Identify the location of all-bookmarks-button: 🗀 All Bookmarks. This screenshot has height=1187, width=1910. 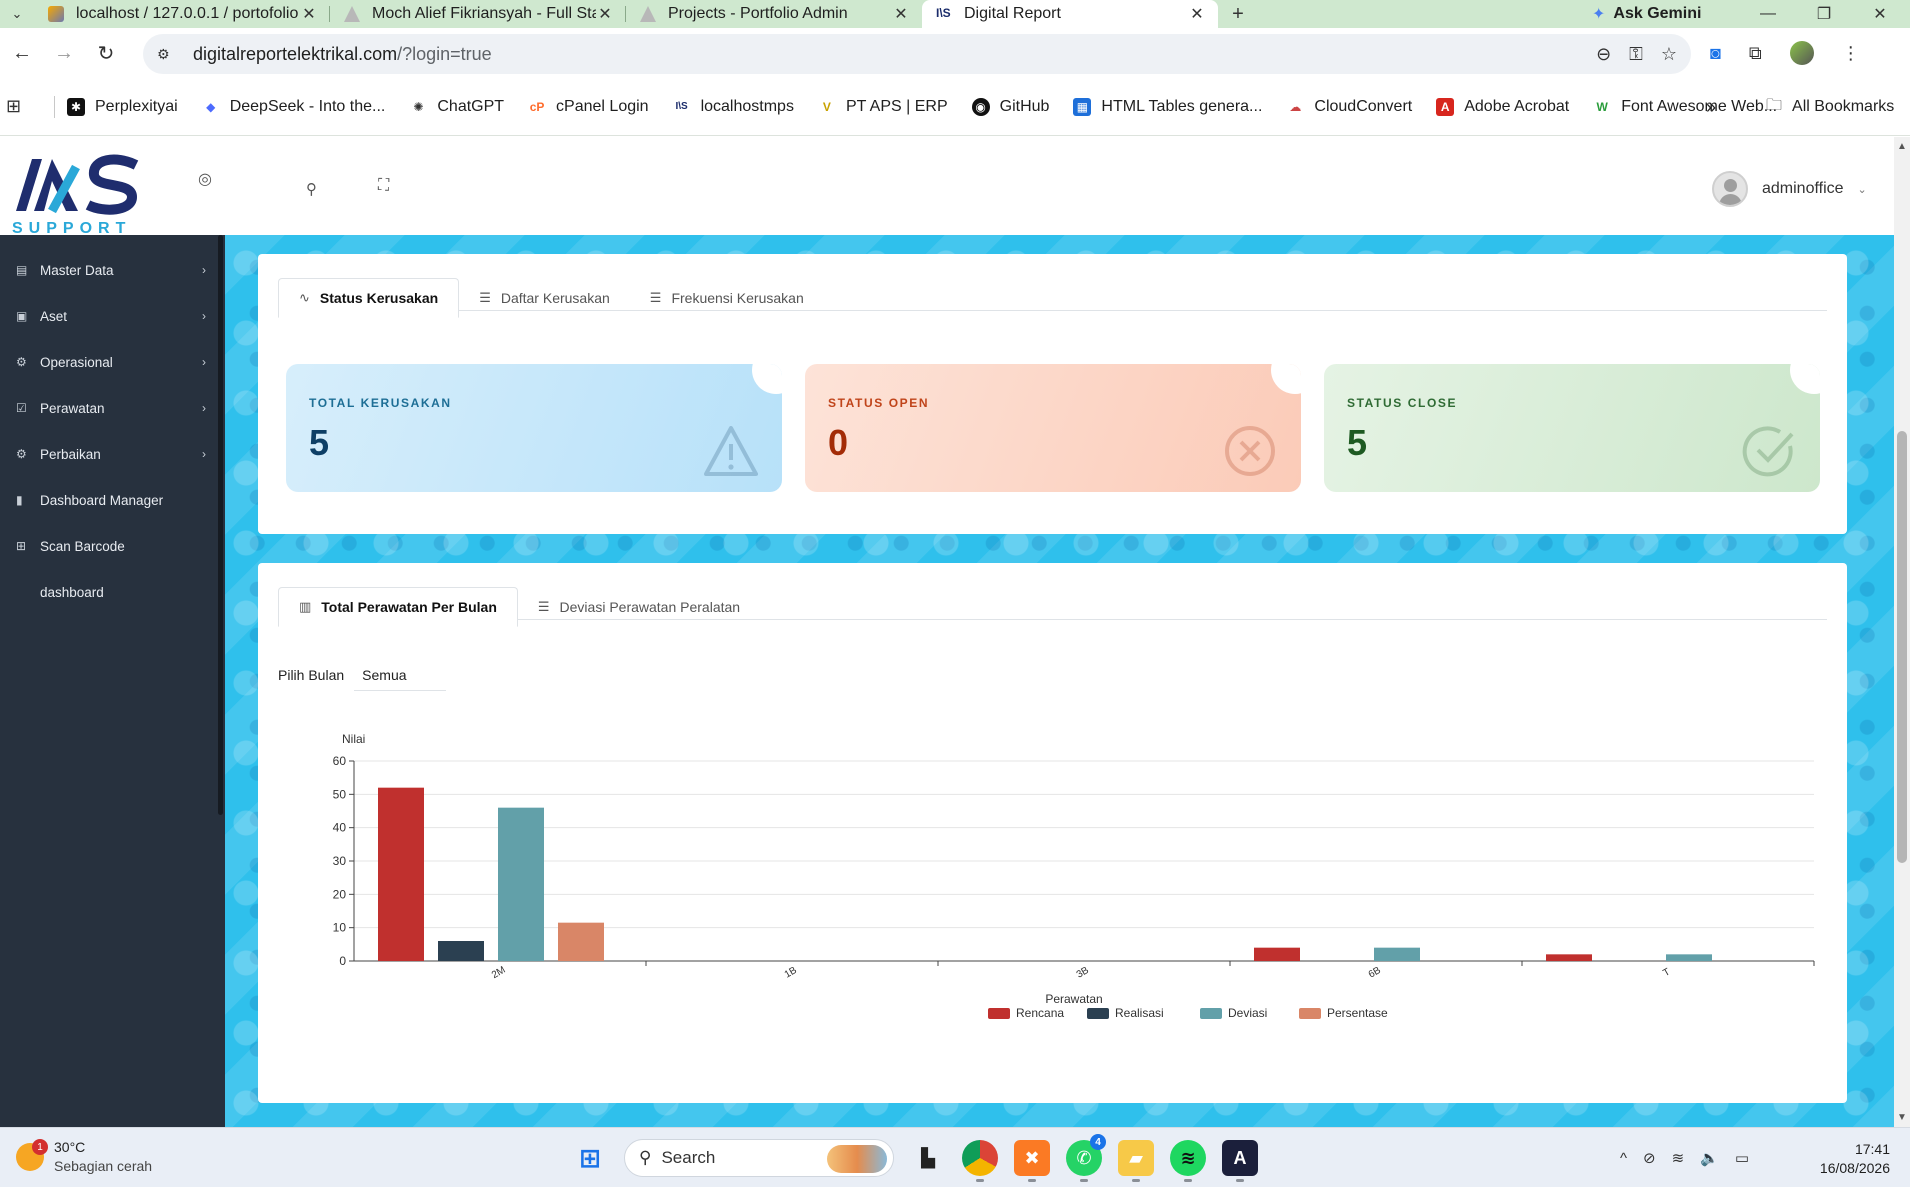
(1830, 107).